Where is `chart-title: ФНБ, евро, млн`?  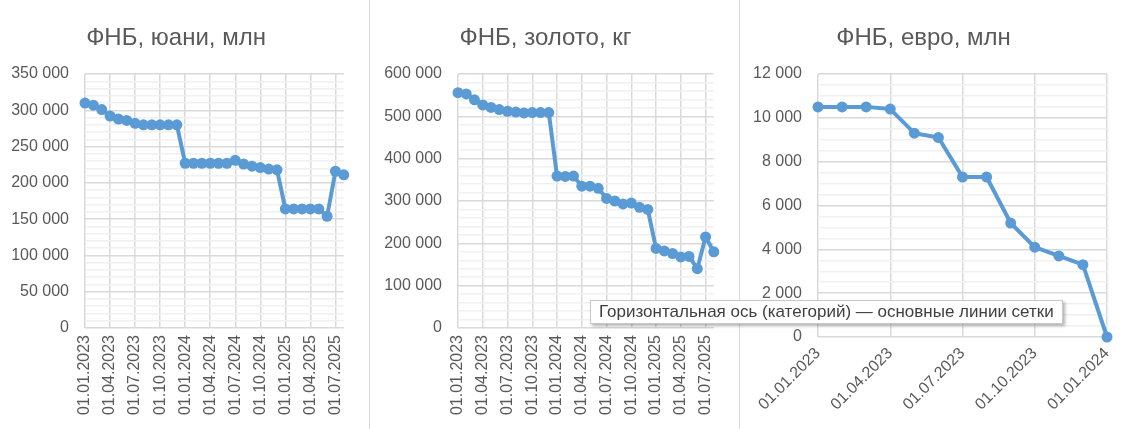
chart-title: ФНБ, евро, млн is located at coordinates (923, 37).